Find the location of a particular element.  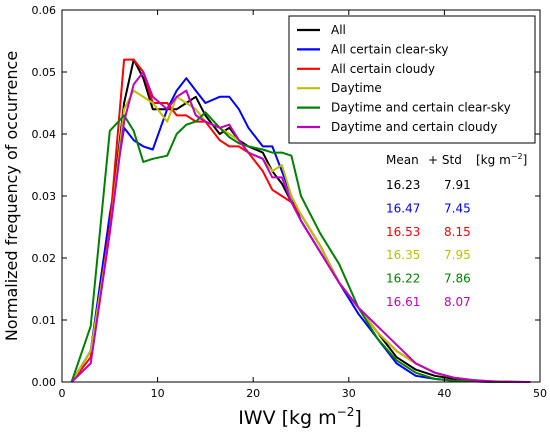

x-axis-title-exponent: −2 is located at coordinates (346, 412).